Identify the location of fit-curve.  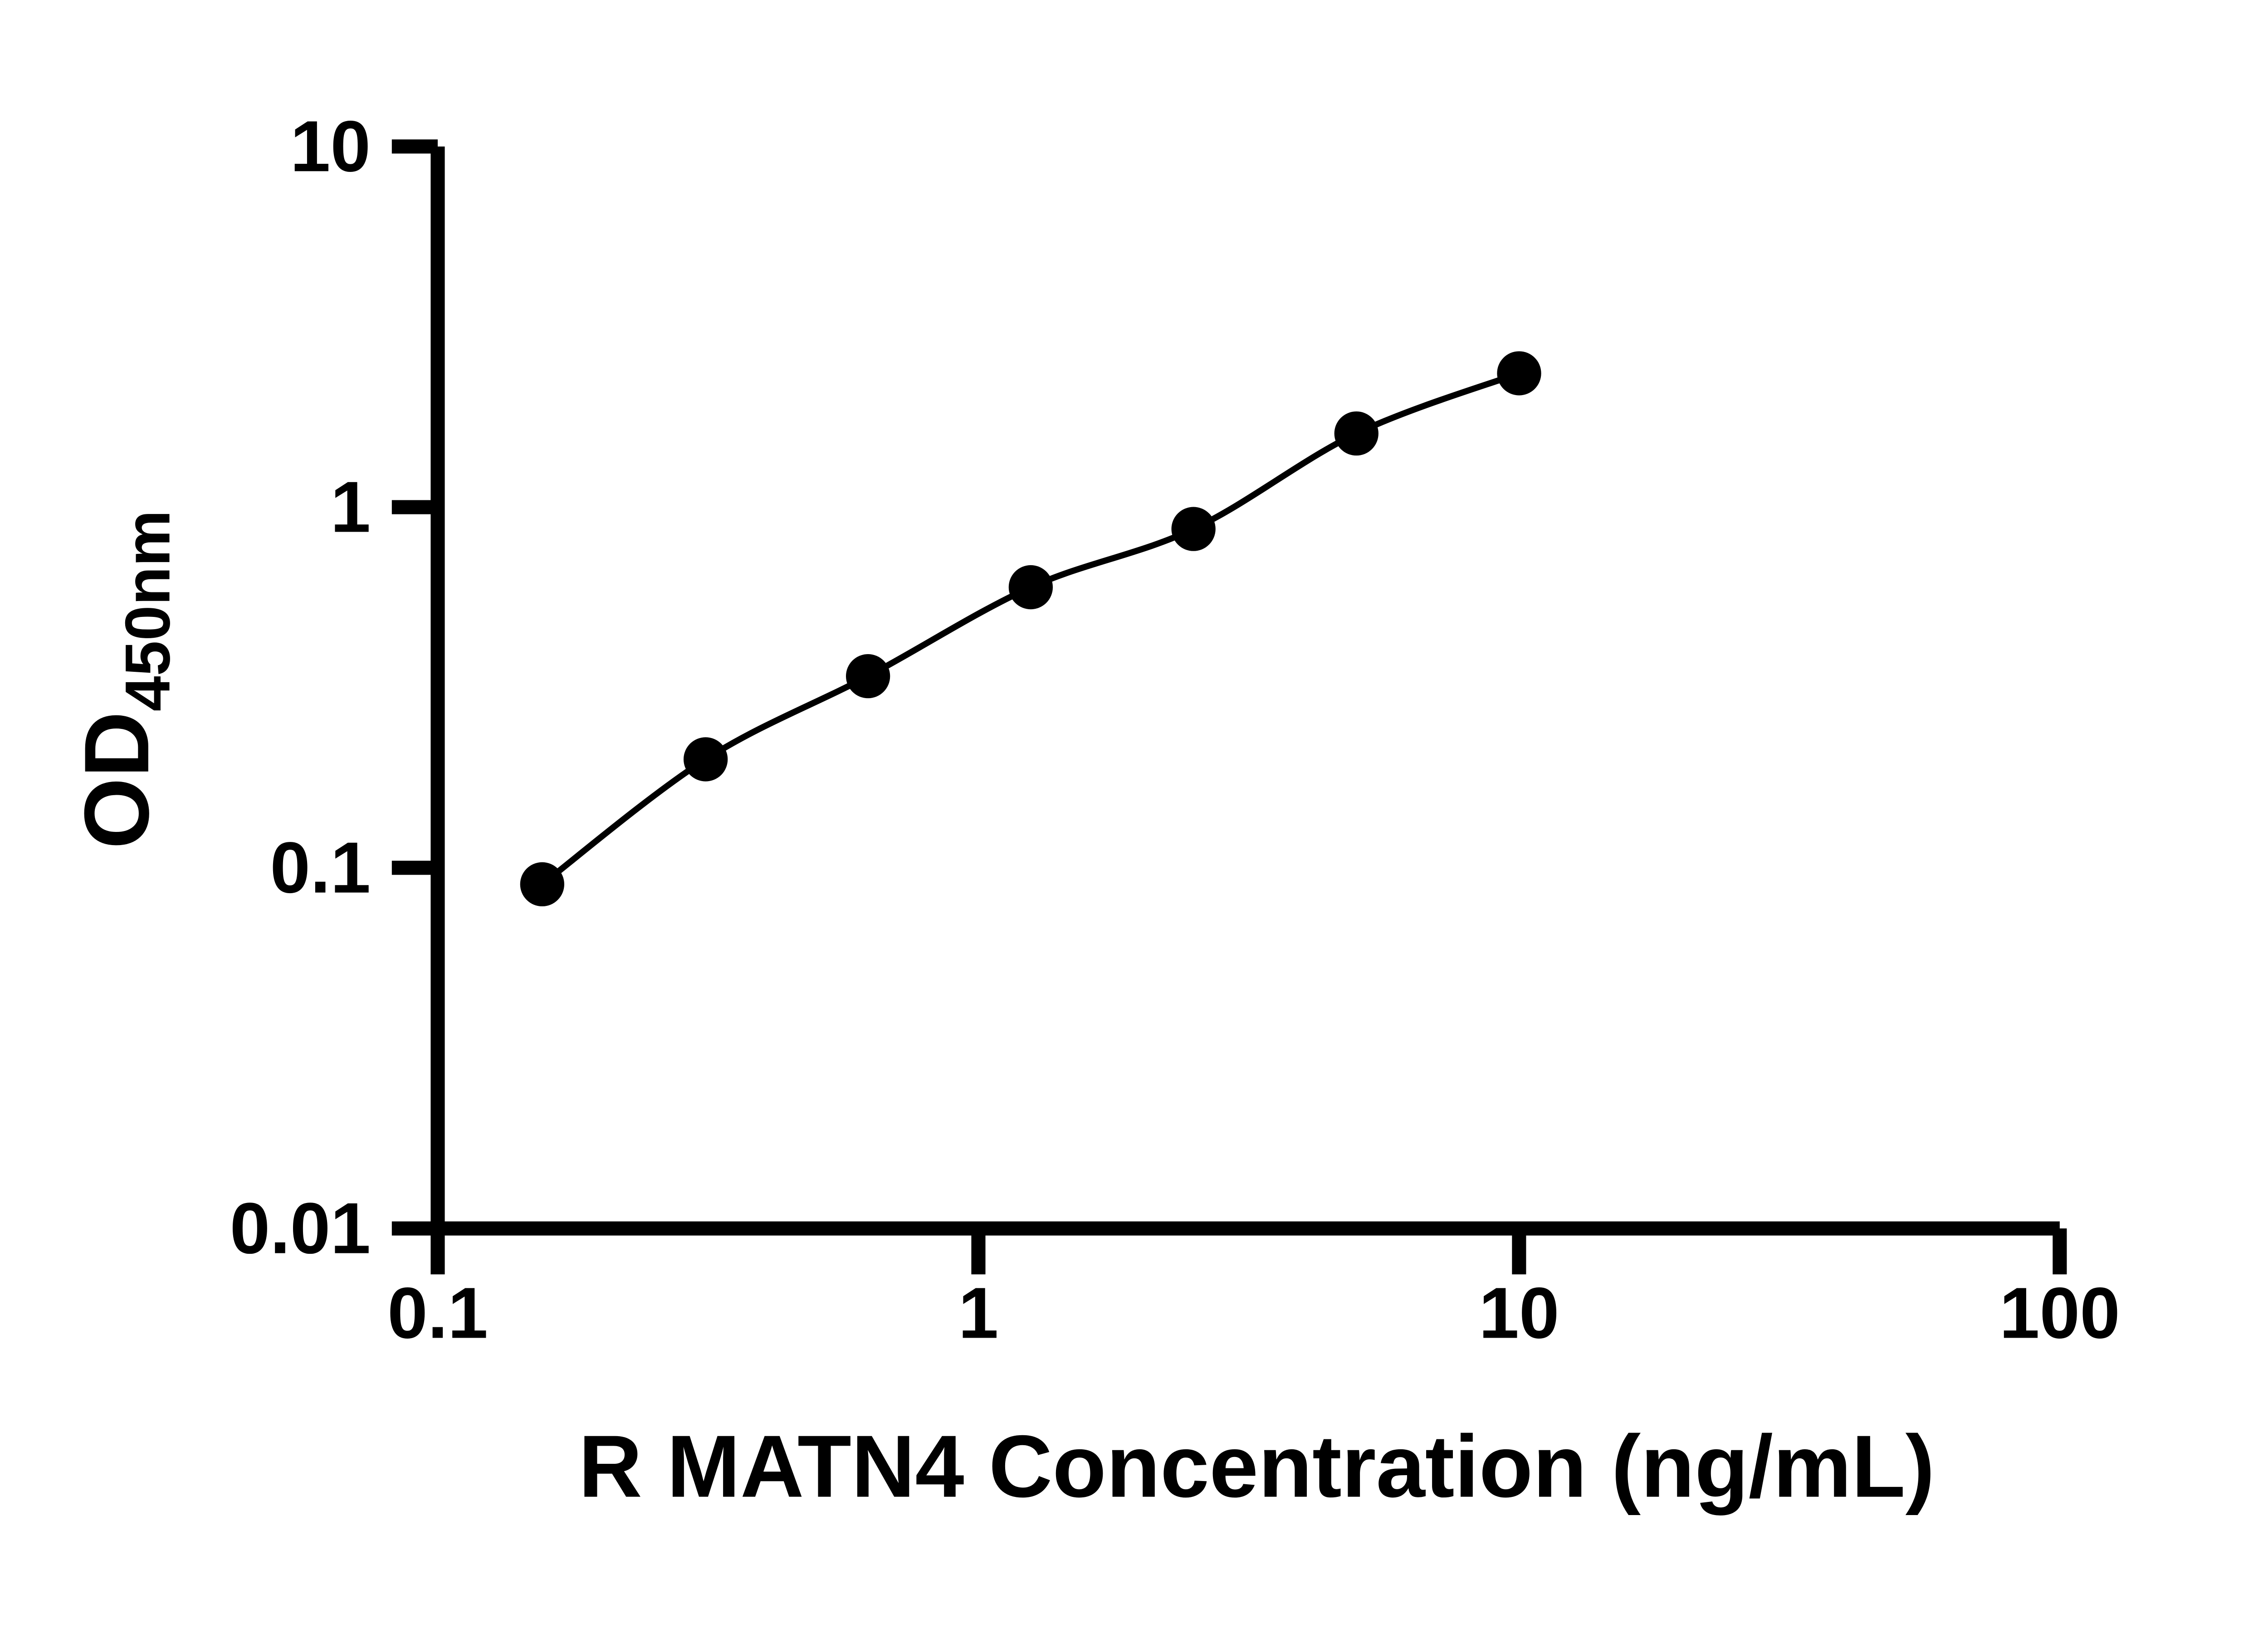
(1030, 628).